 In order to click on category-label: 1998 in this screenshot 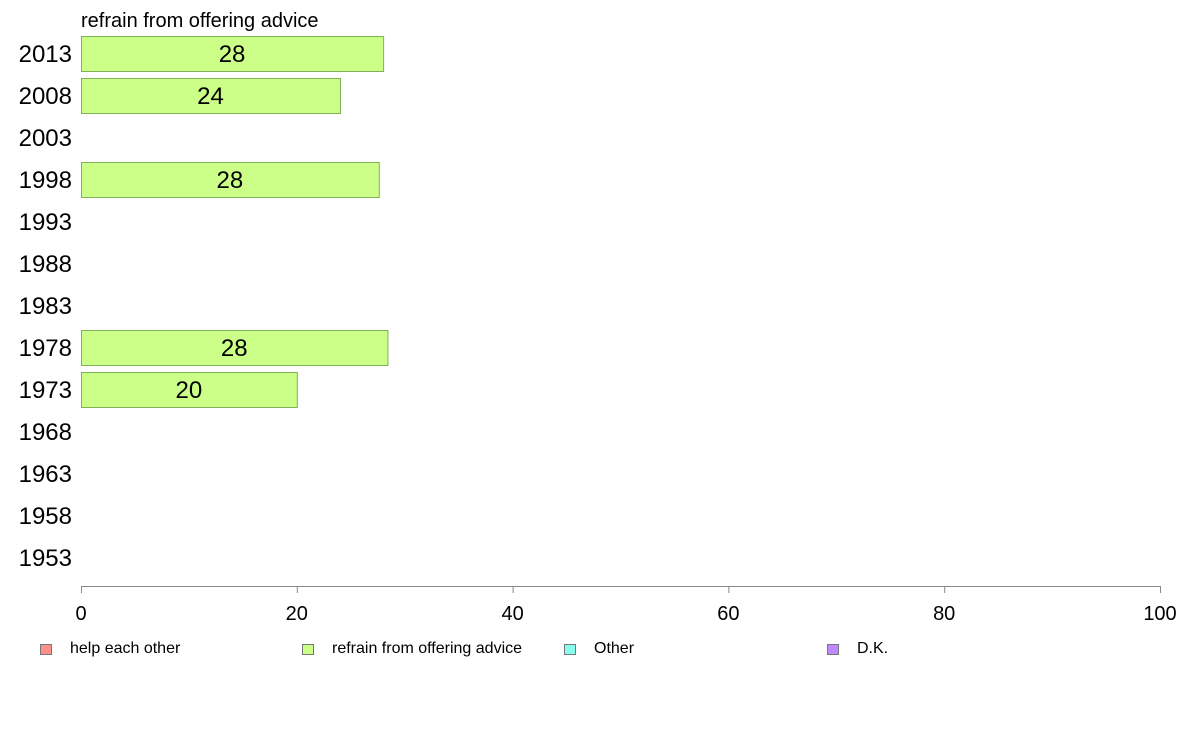, I will do `click(45, 180)`.